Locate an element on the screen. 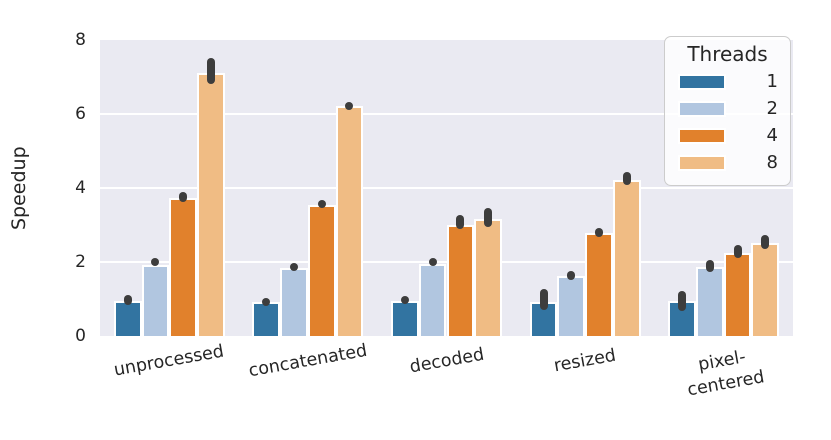 This screenshot has height=440, width=831. x-tick-label: decoded is located at coordinates (446, 361).